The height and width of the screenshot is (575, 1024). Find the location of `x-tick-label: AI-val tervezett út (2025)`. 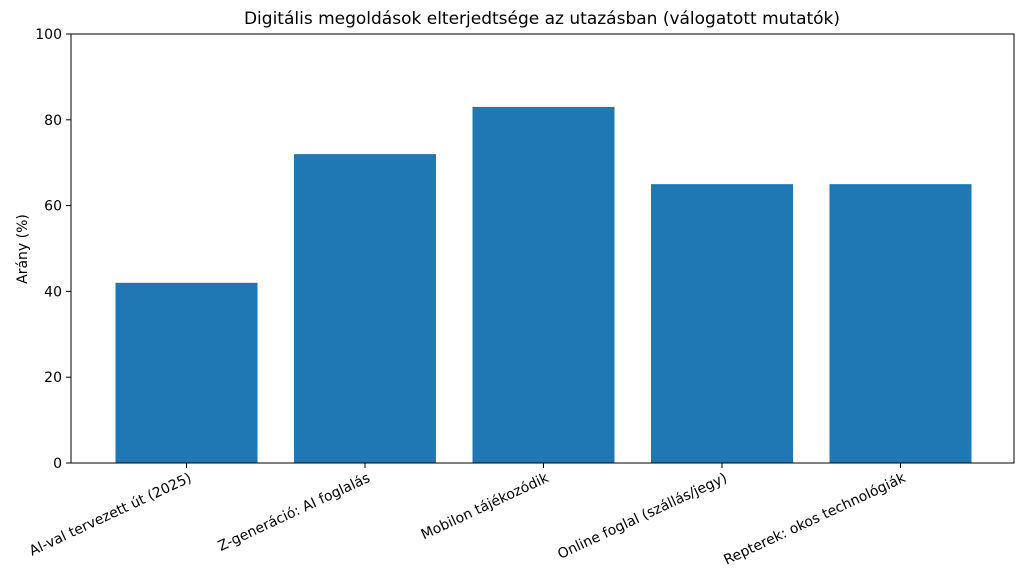

x-tick-label: AI-val tervezett út (2025) is located at coordinates (110, 514).